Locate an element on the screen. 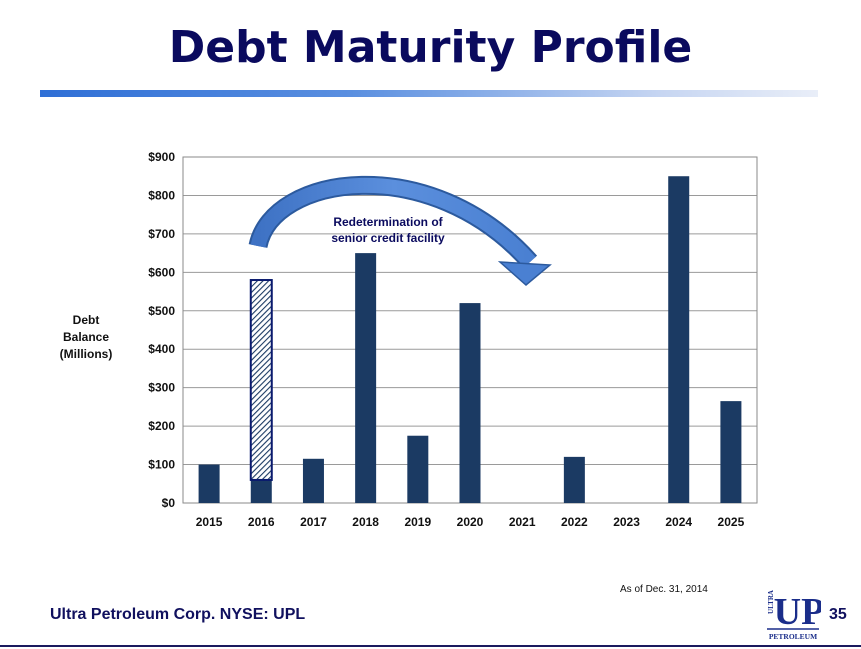  x-tick-label: 2016 is located at coordinates (261, 522).